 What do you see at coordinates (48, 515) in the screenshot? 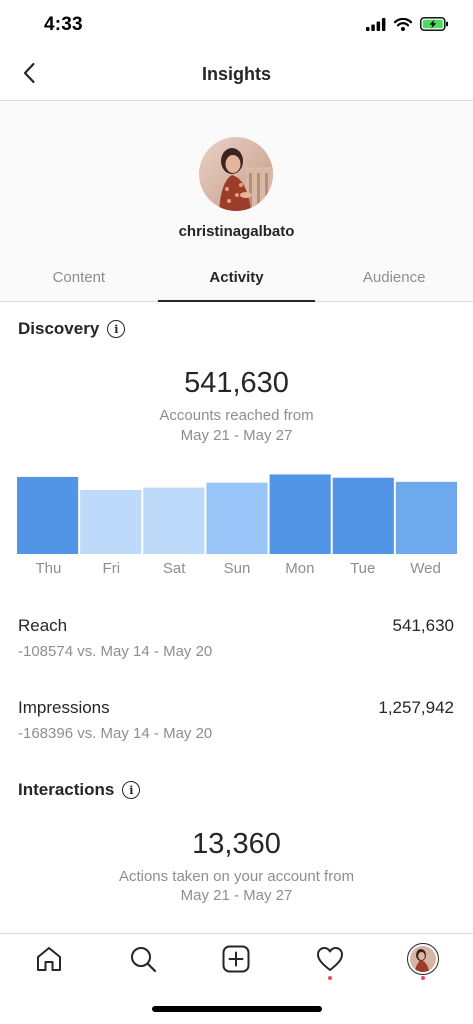
I see `chart-bar-thu` at bounding box center [48, 515].